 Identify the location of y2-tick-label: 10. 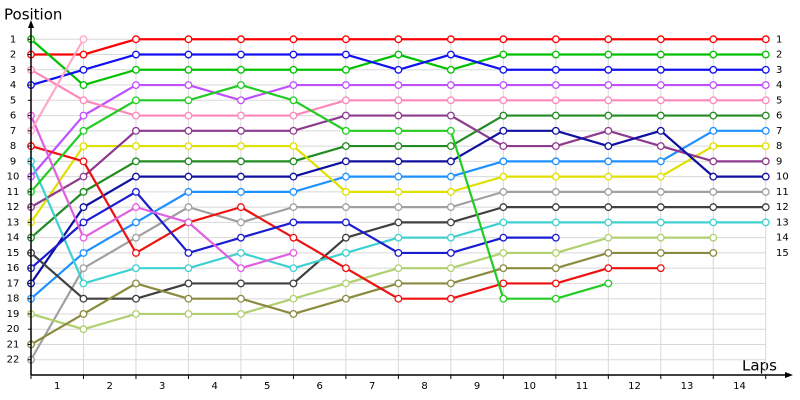
(782, 177).